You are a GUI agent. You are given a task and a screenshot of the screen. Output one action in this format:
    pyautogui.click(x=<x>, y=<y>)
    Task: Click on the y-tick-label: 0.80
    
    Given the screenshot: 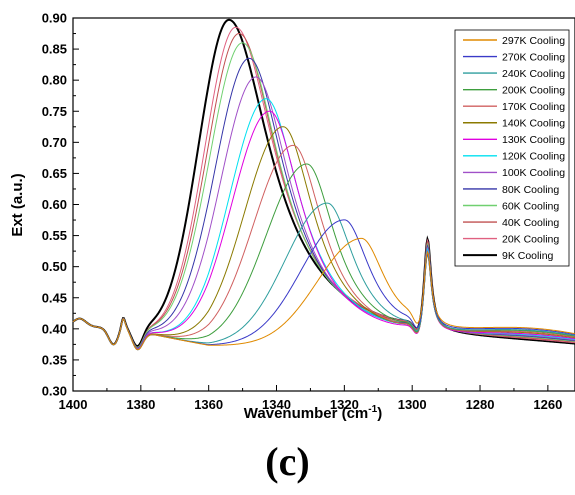 What is the action you would take?
    pyautogui.click(x=54, y=80)
    